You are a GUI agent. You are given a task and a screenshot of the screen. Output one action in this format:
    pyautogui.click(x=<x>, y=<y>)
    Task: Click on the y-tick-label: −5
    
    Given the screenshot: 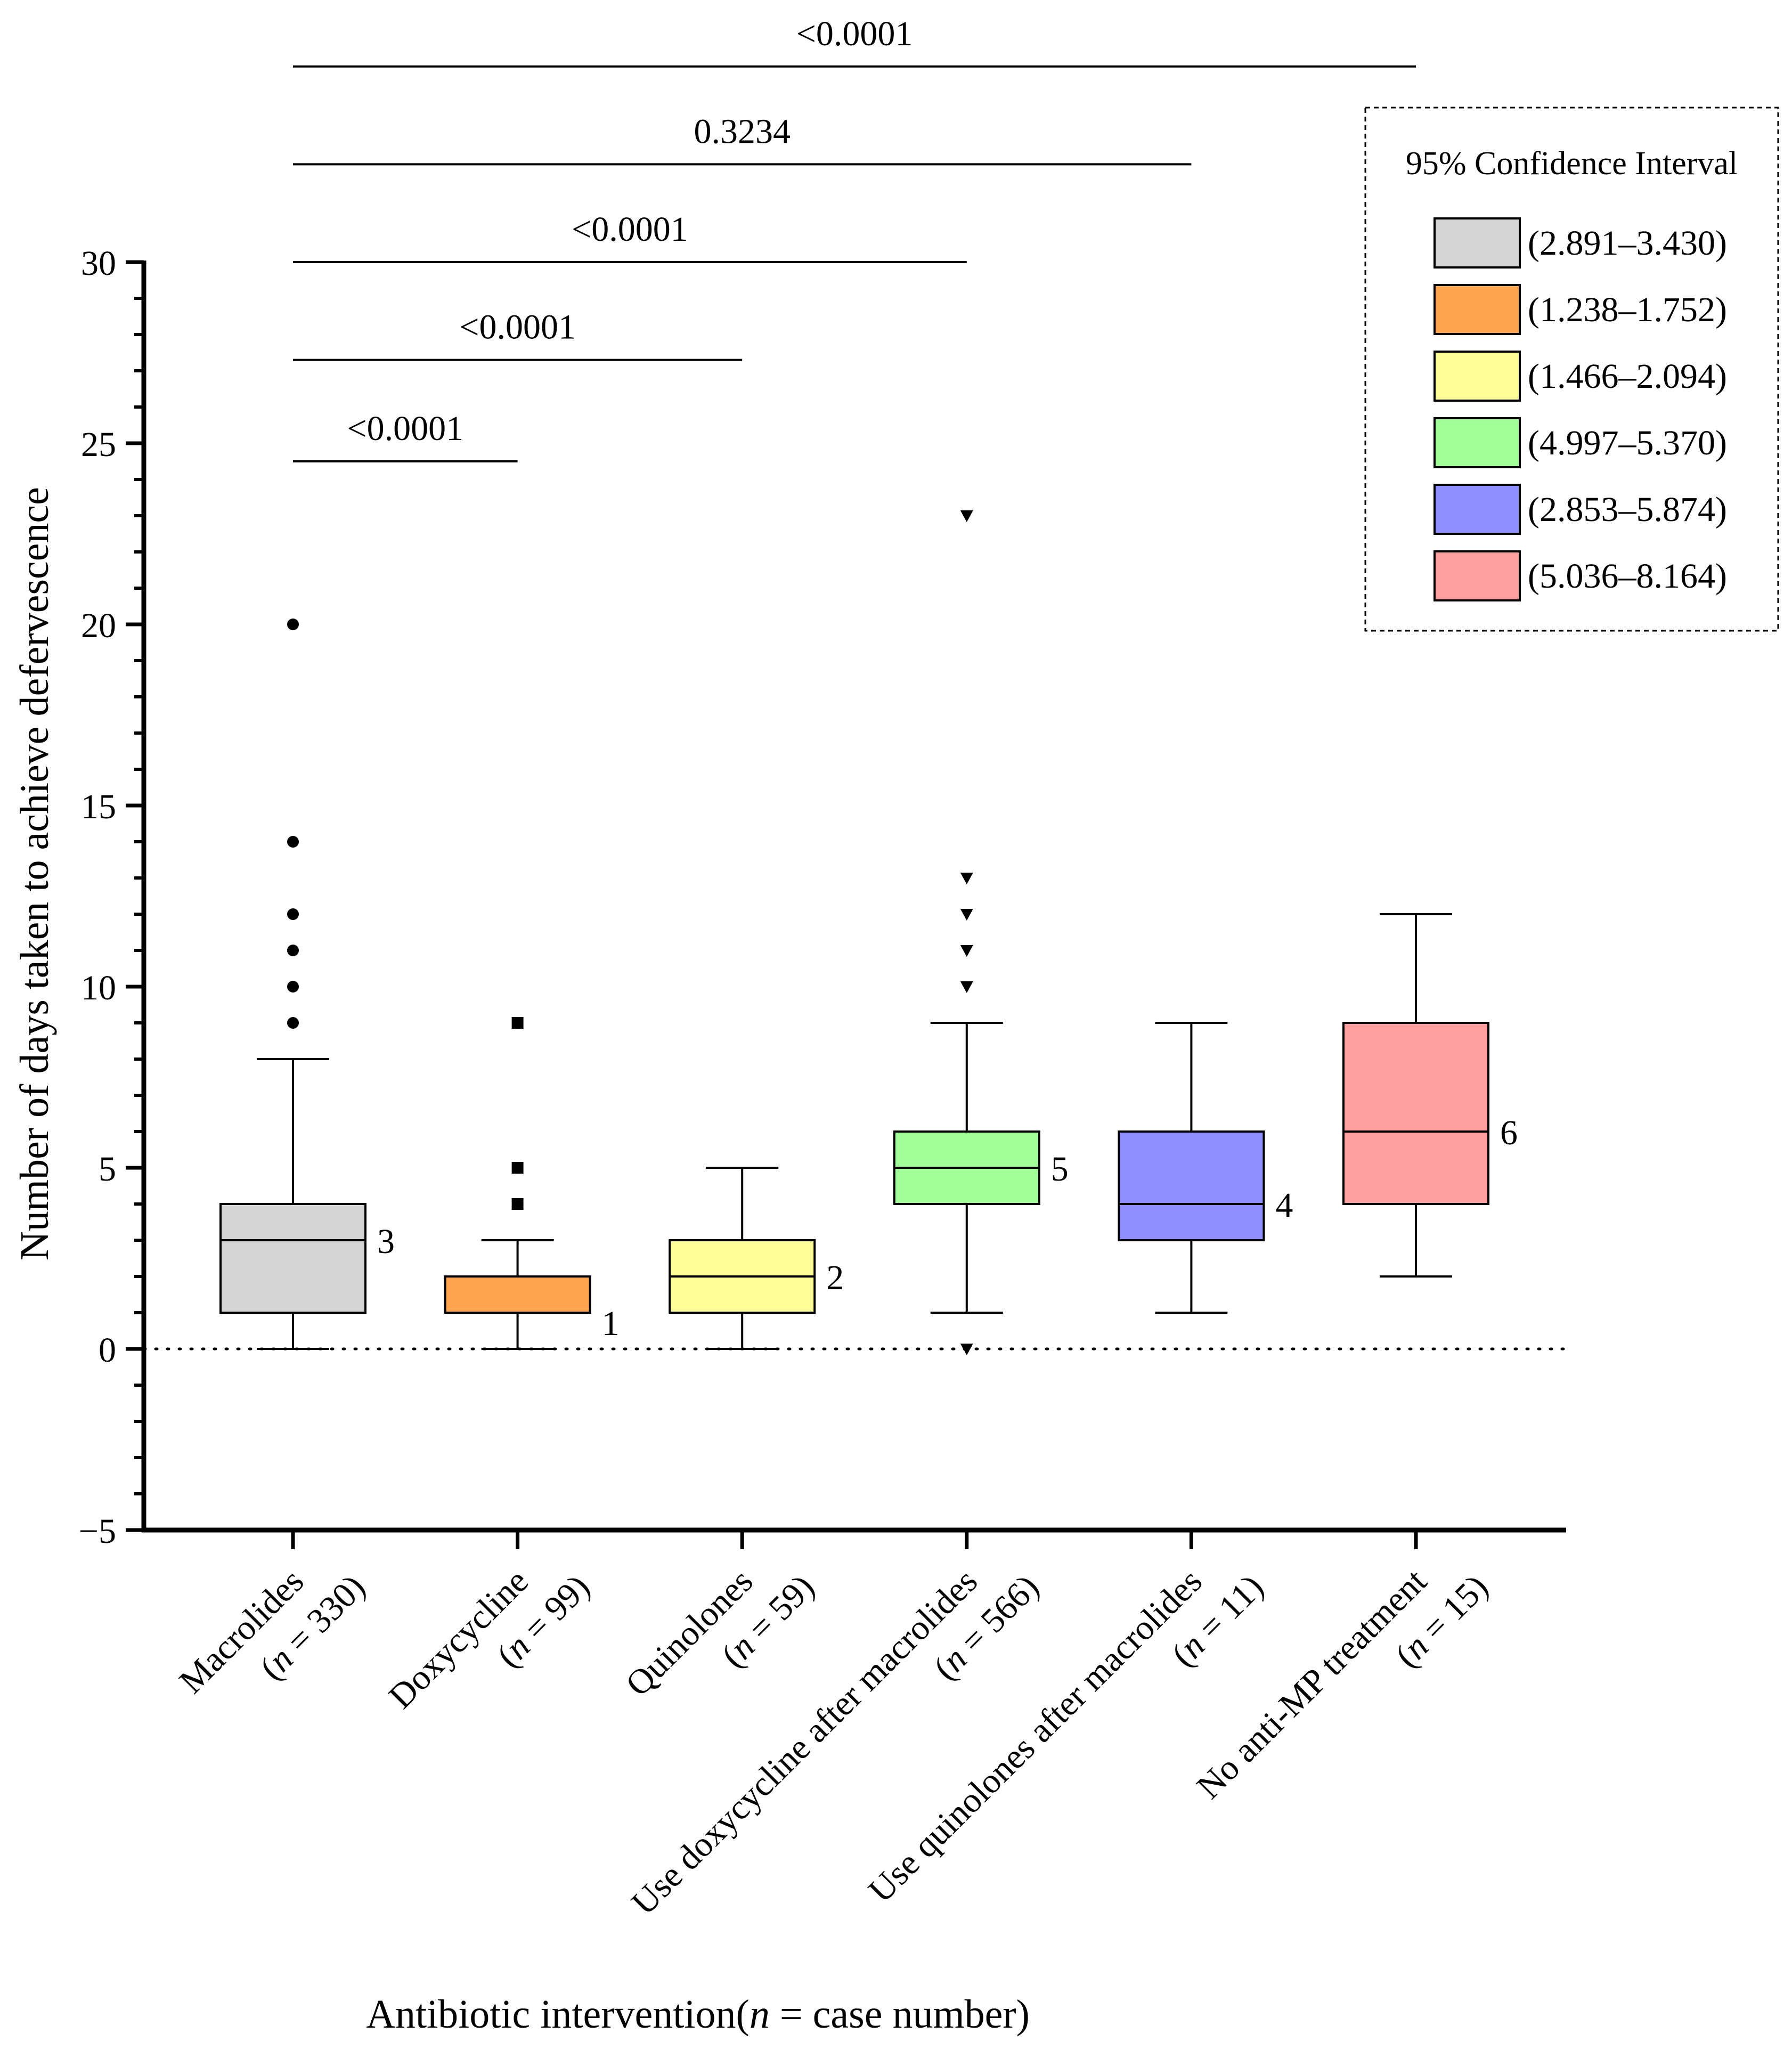 What is the action you would take?
    pyautogui.click(x=97, y=1531)
    